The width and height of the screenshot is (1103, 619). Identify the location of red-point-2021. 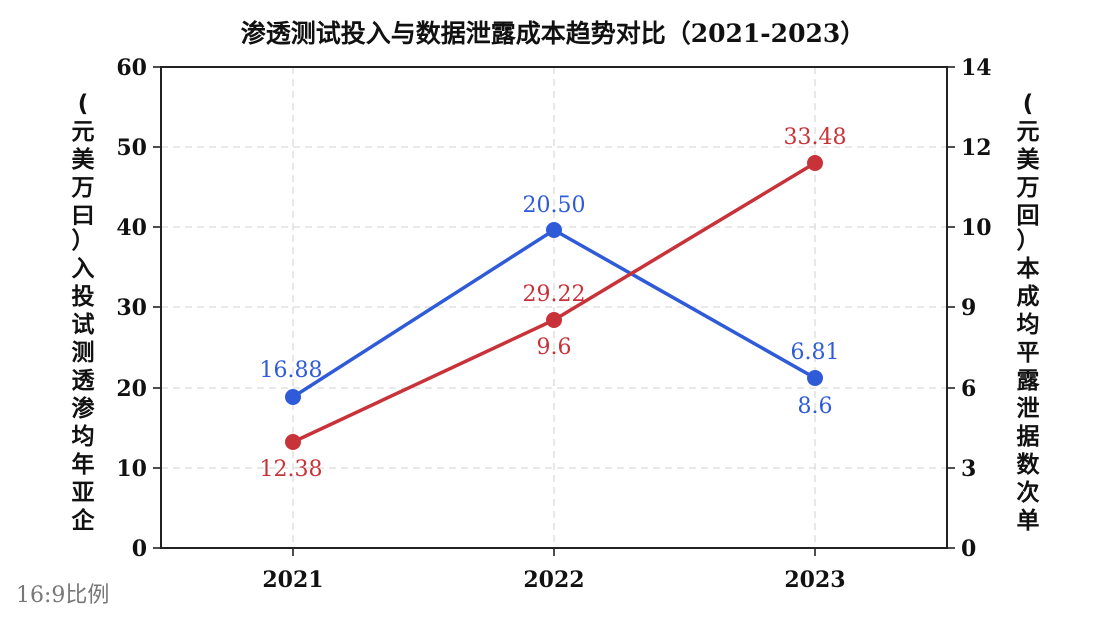
(293, 442).